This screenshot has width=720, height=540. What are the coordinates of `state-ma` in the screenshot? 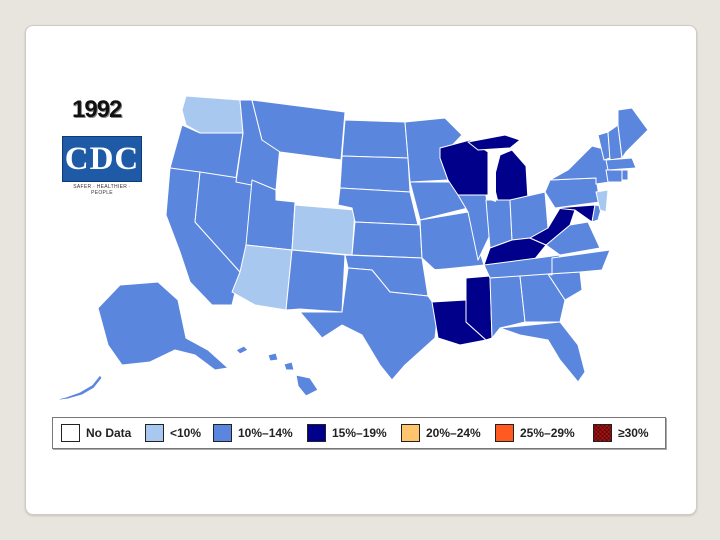 It's located at (621, 164).